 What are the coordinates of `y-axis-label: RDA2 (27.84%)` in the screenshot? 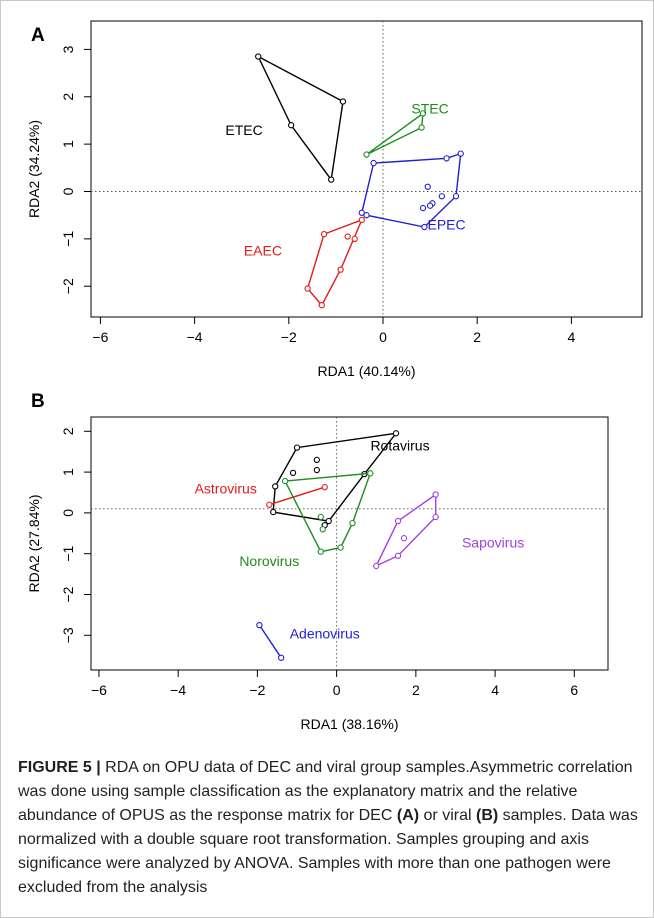 It's located at (34, 543).